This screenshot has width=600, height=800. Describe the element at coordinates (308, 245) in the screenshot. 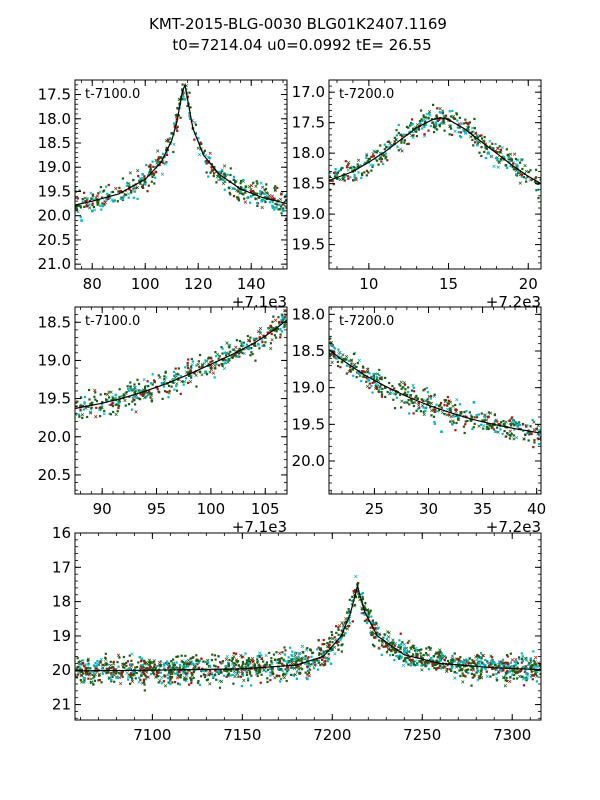

I see `y-tick-label: 19.5` at that location.